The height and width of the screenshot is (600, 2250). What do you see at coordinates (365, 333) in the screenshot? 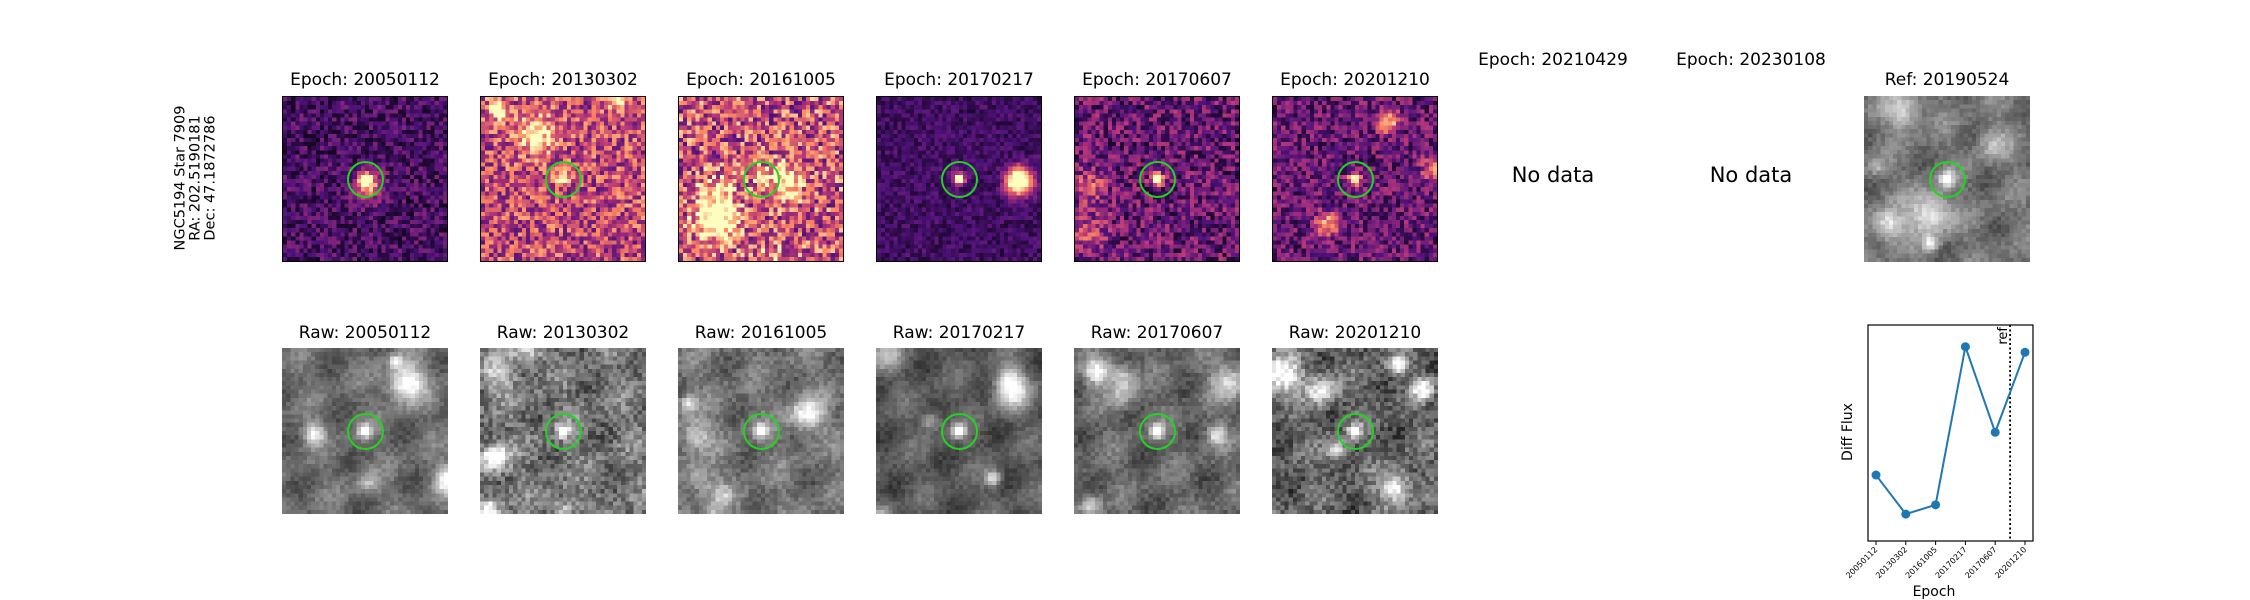
I see `raw-title-1: Raw: 20050112` at bounding box center [365, 333].